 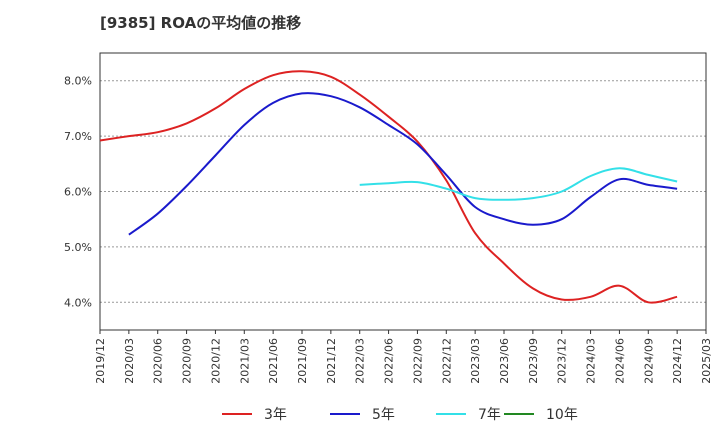 What do you see at coordinates (215, 361) in the screenshot?
I see `x-tick-label: 2020/12` at bounding box center [215, 361].